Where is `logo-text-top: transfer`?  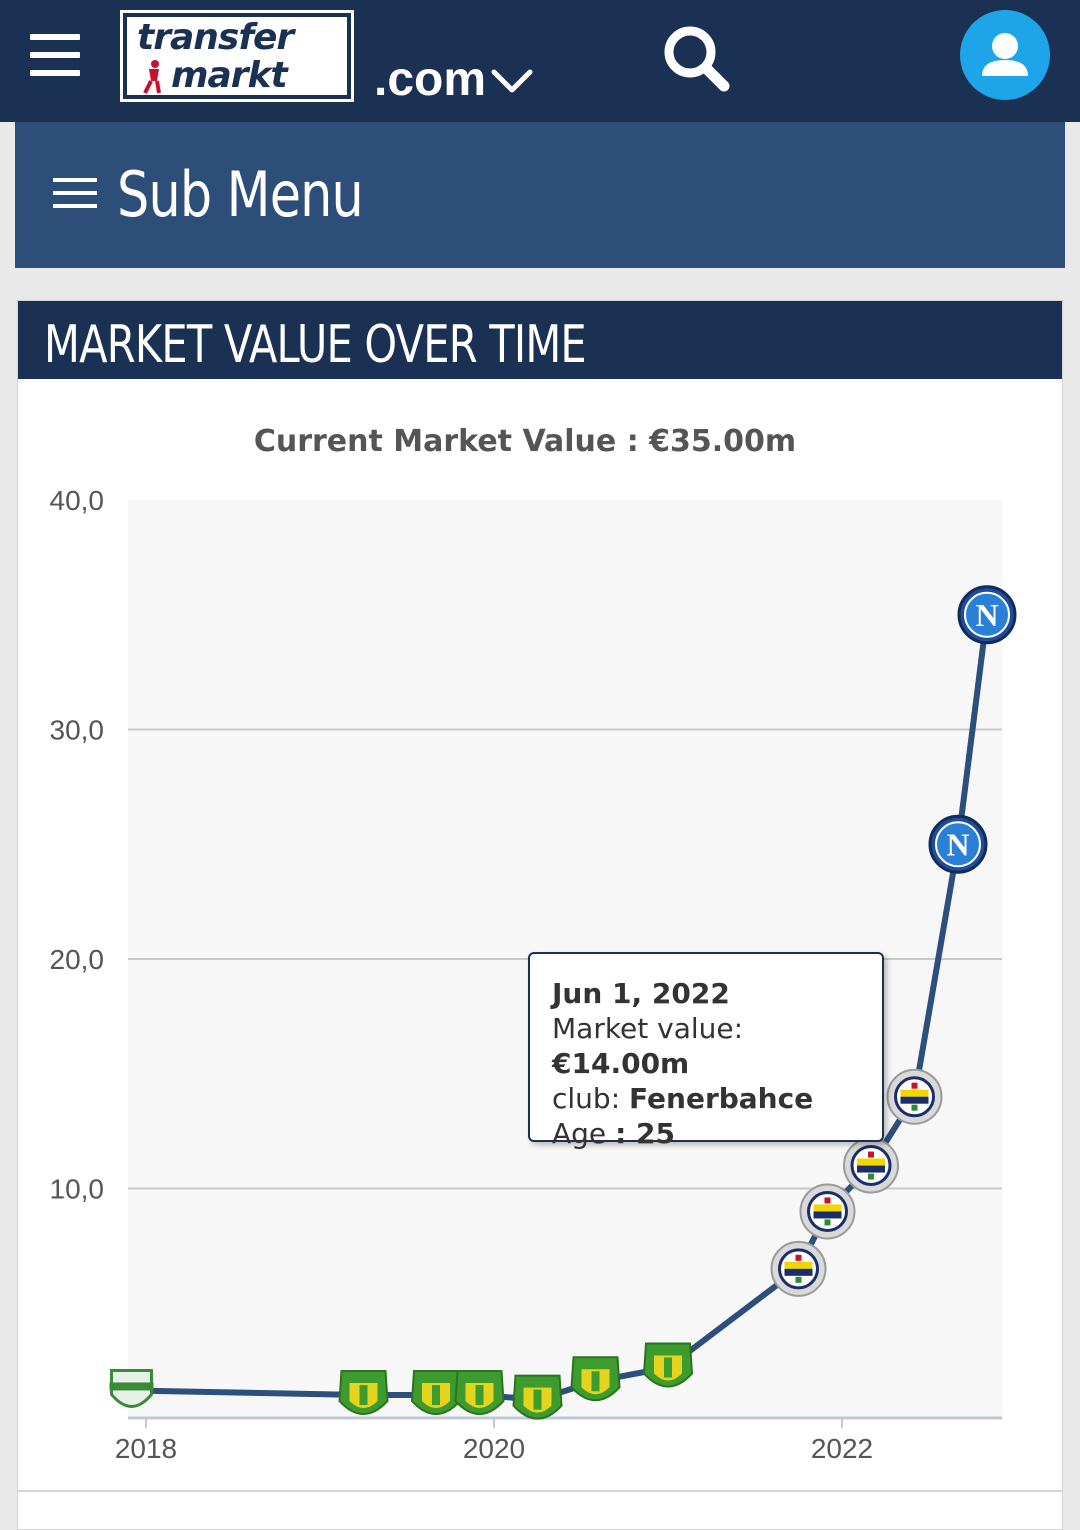
logo-text-top: transfer is located at coordinates (215, 37).